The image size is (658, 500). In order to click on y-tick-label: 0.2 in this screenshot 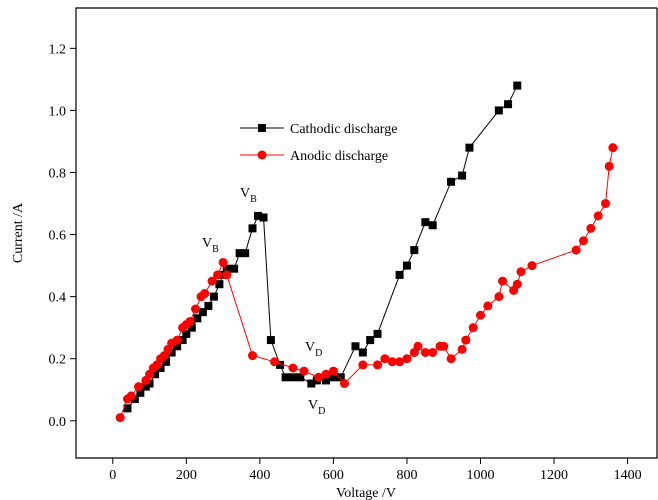, I will do `click(58, 360)`.